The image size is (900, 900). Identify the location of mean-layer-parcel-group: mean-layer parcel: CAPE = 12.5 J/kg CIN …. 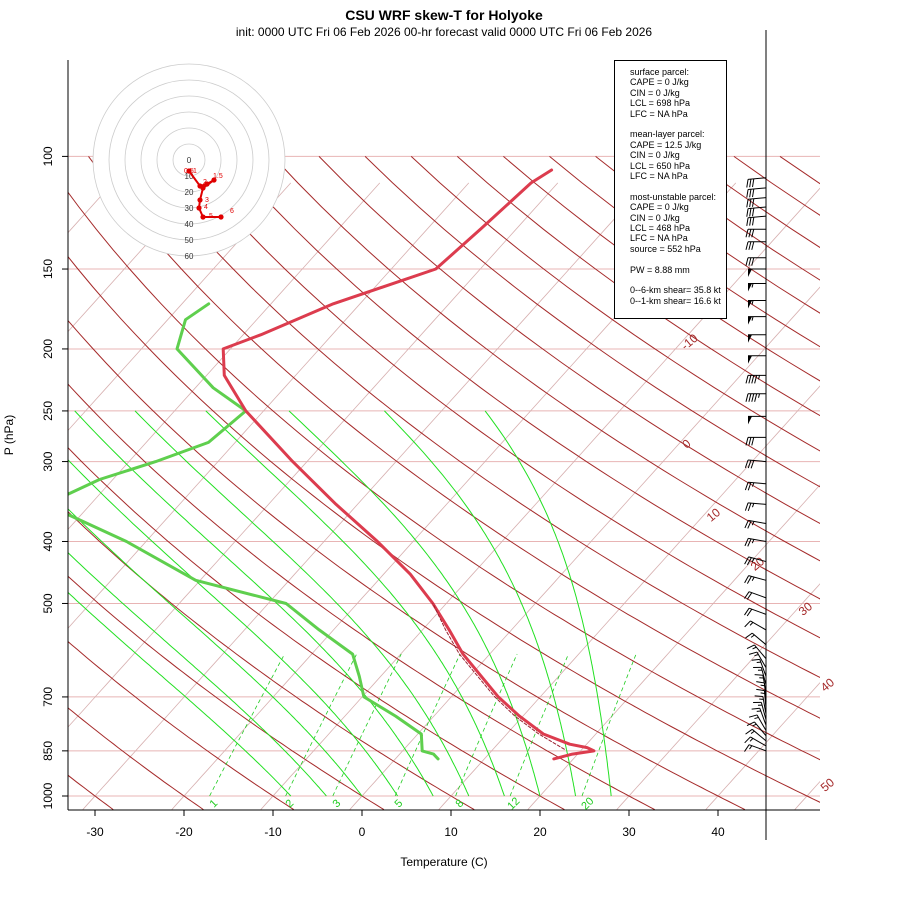
(676, 155).